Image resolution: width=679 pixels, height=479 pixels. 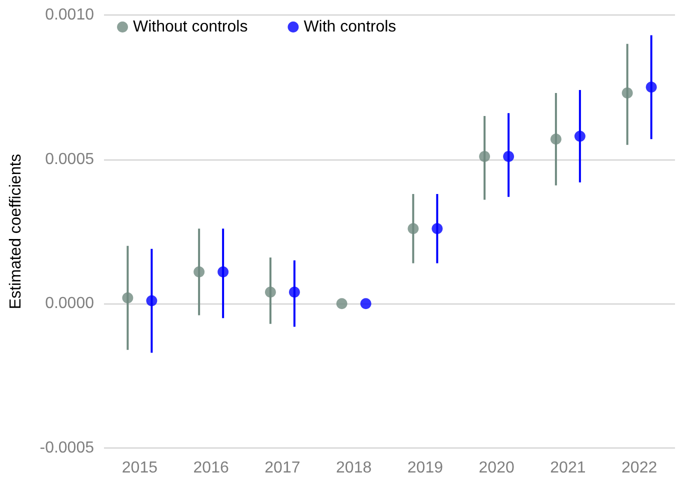 I want to click on x-tick-label: 2021, so click(x=568, y=468).